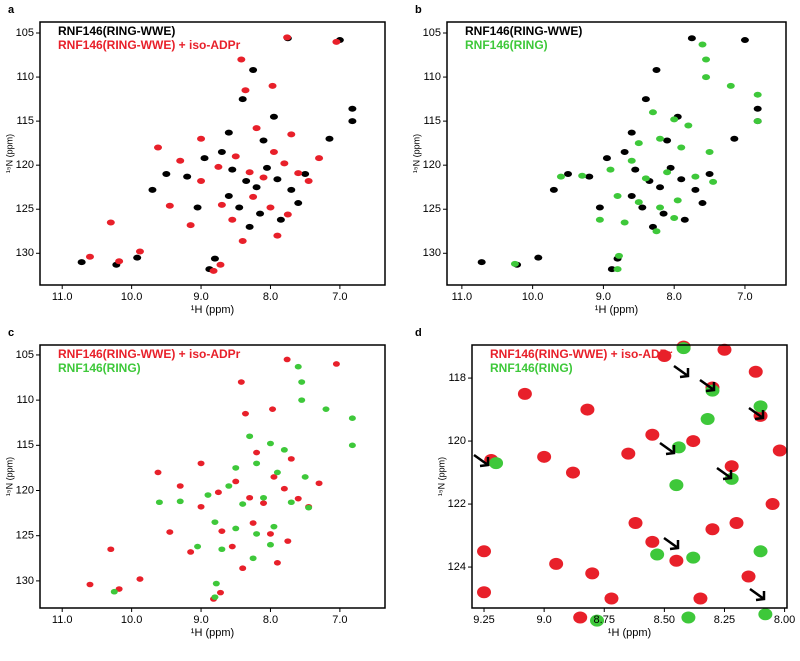 The image size is (800, 661). Describe the element at coordinates (418, 10) in the screenshot. I see `panel-label: b` at that location.